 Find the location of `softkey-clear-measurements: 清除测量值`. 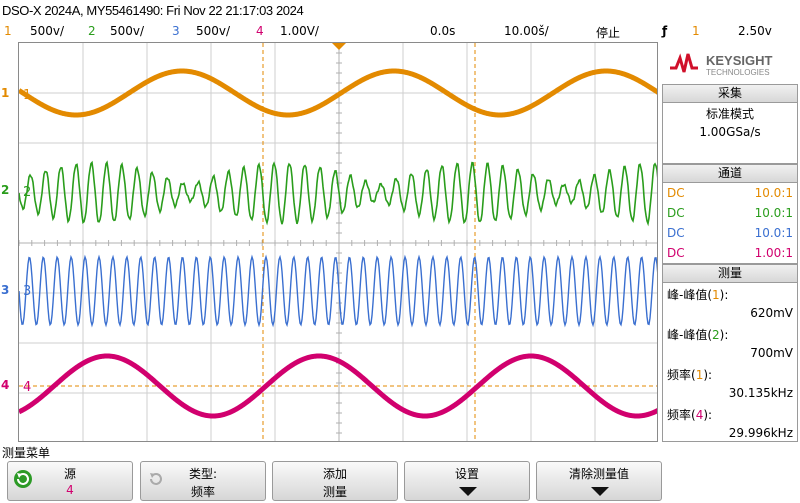

softkey-clear-measurements: 清除测量值 is located at coordinates (599, 481).